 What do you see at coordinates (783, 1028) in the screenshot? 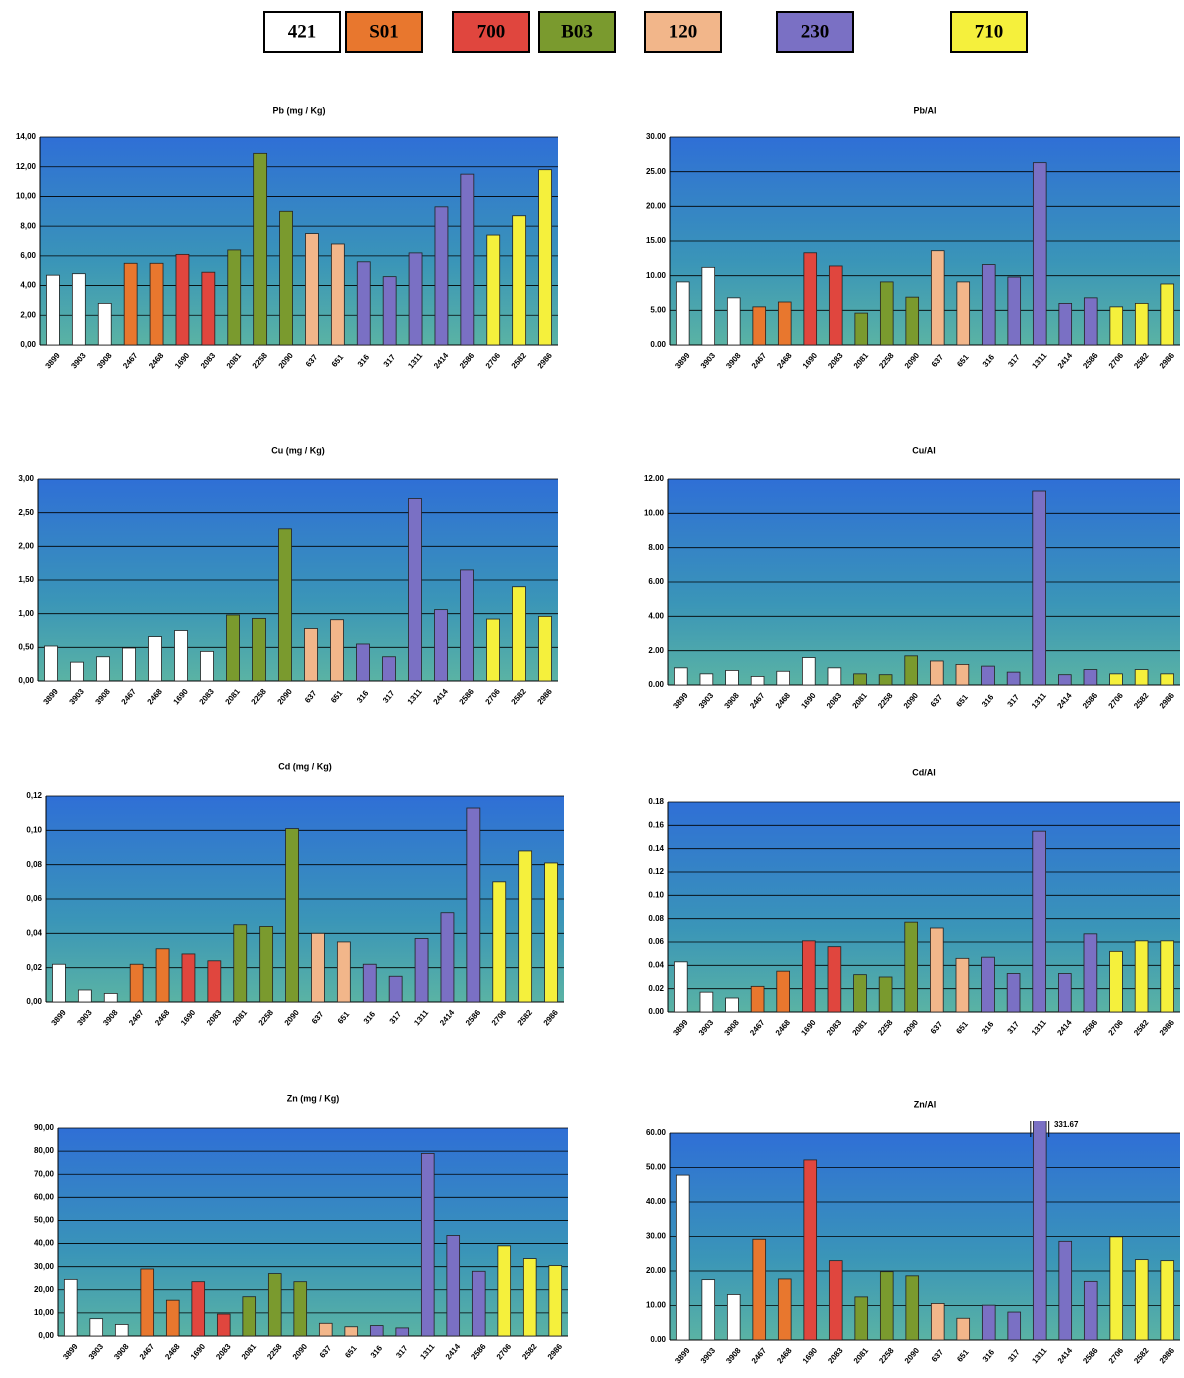
I see `x-tick-label: 2468` at bounding box center [783, 1028].